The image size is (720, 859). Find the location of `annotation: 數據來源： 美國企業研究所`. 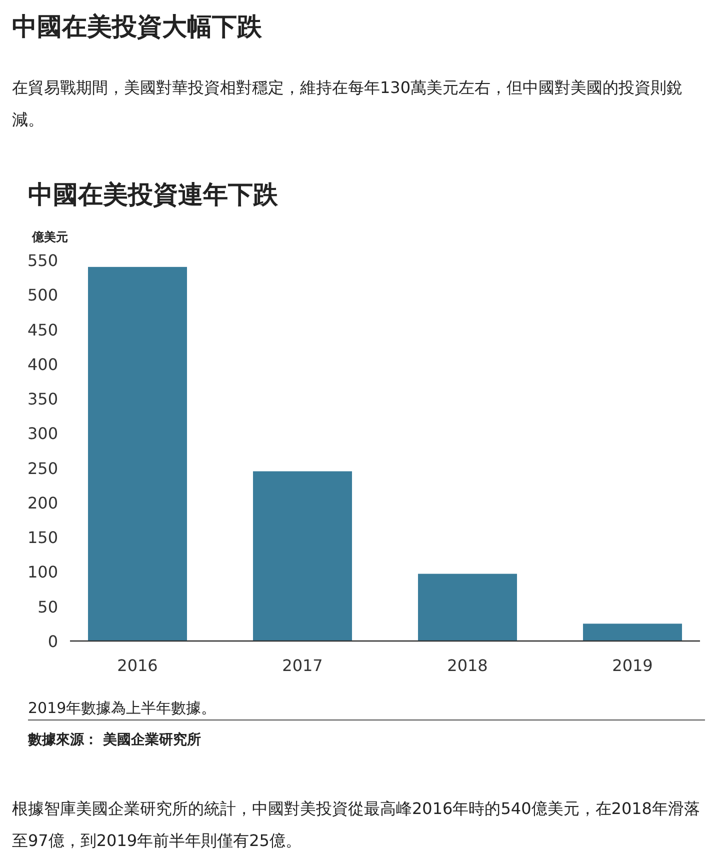

annotation: 數據來源： 美國企業研究所 is located at coordinates (115, 740).